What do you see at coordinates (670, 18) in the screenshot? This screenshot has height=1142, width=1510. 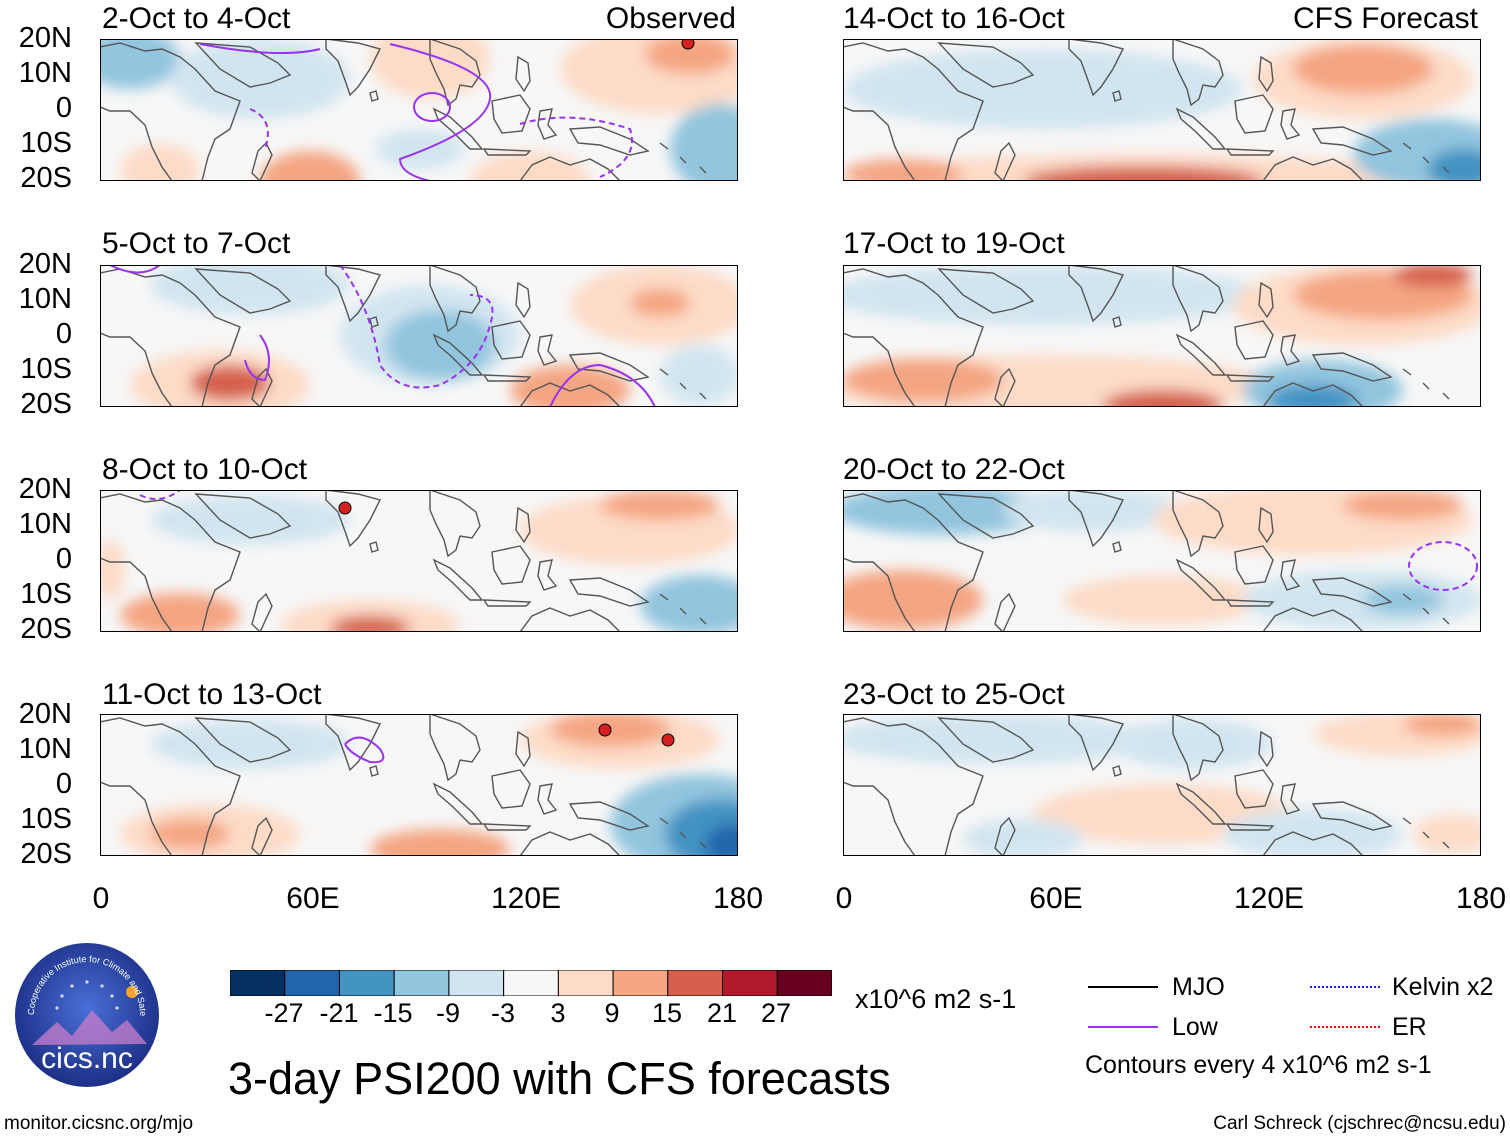 I see `observed-label: Observed` at bounding box center [670, 18].